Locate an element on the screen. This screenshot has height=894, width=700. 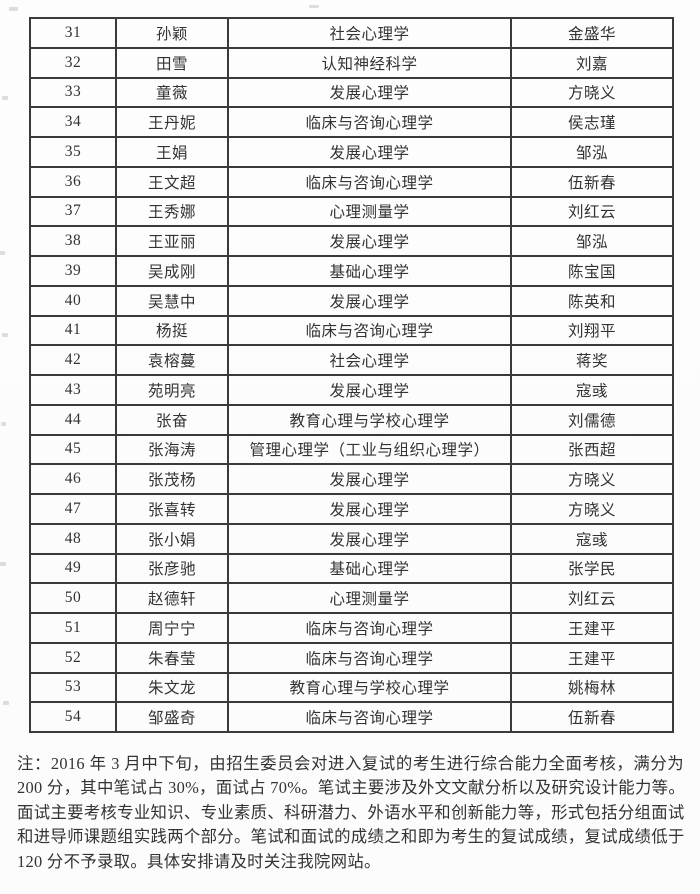
table-cell-advisor: 陈英和 is located at coordinates (592, 300).